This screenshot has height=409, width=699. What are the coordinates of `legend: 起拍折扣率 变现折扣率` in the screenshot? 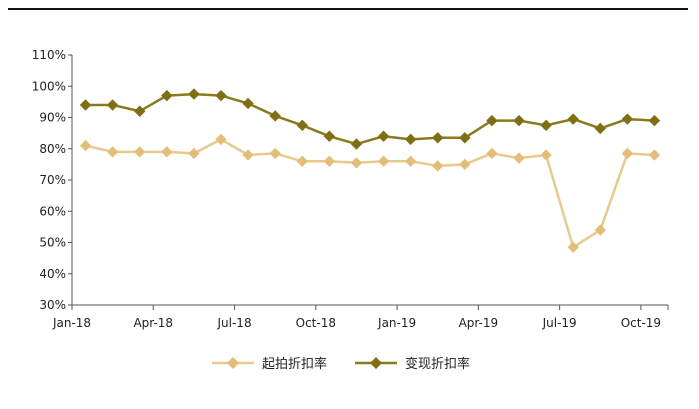 It's located at (341, 364).